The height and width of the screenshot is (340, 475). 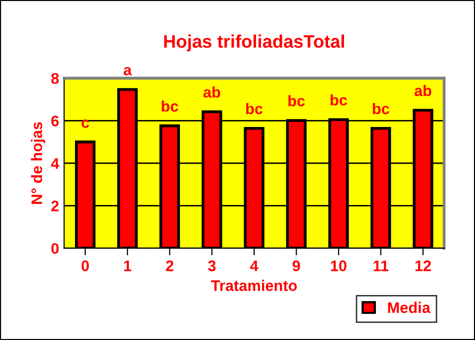 I want to click on x-tick-label: 11, so click(x=381, y=266).